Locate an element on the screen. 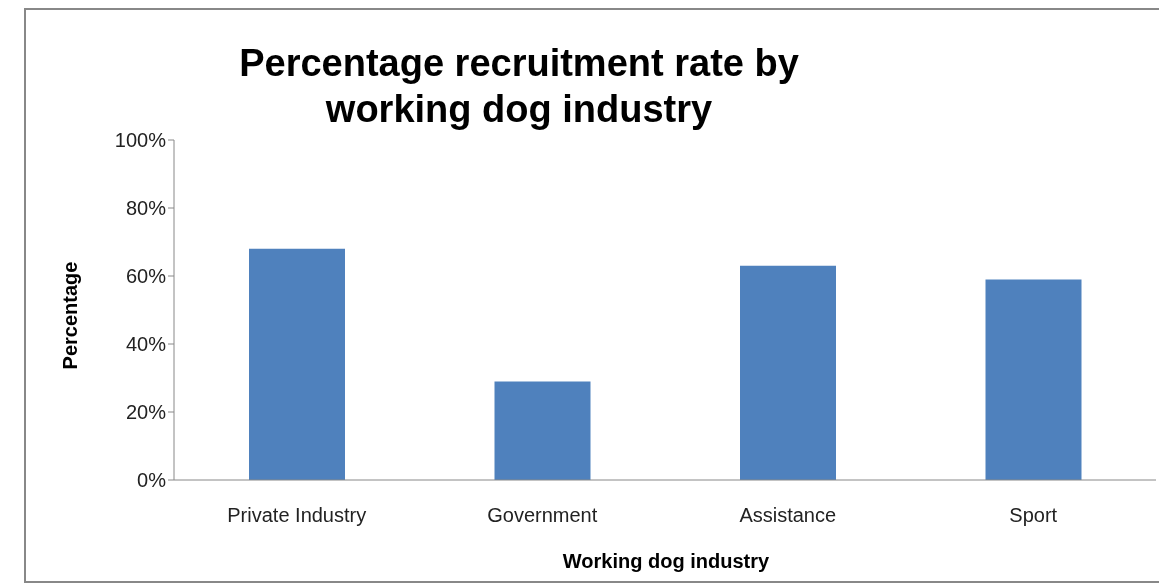 The image size is (1159, 587). x-tick-label: Private Industry is located at coordinates (297, 515).